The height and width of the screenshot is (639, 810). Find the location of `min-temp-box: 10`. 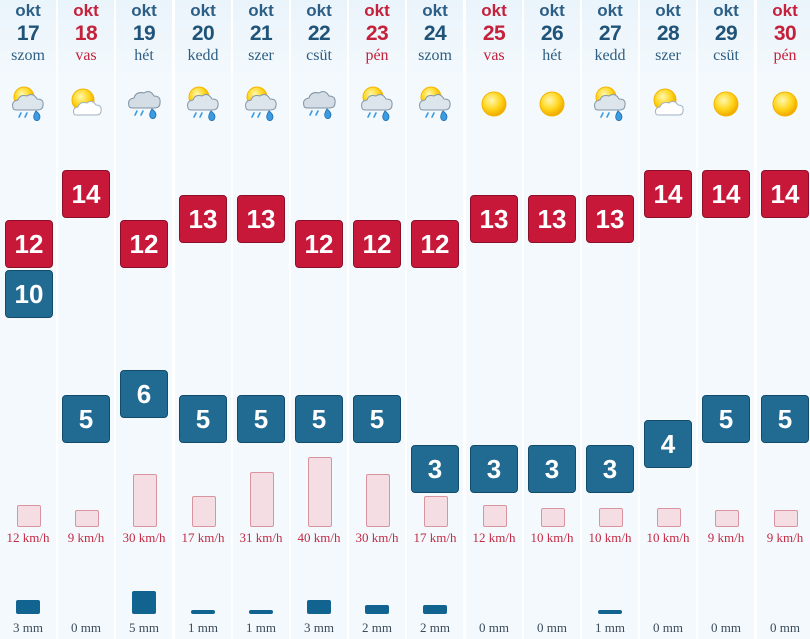

min-temp-box: 10 is located at coordinates (29, 294).